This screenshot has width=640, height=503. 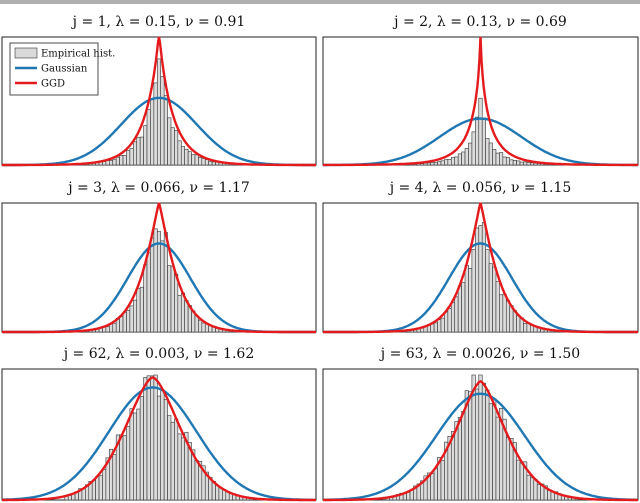 I want to click on panel-title: j = 1, λ = 0.15, ν = 0.91, so click(x=158, y=22).